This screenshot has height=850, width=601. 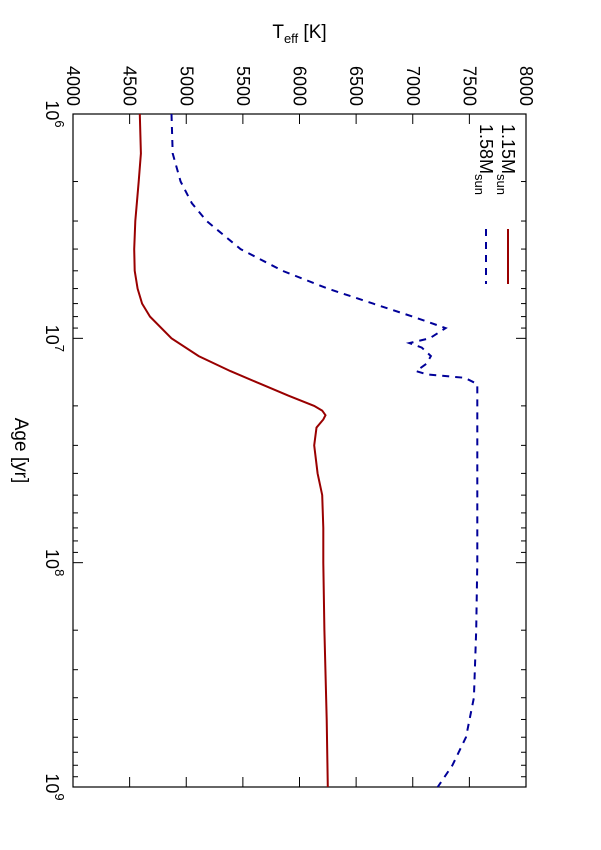 I want to click on legend-label: 1.58Msun, so click(x=484, y=159).